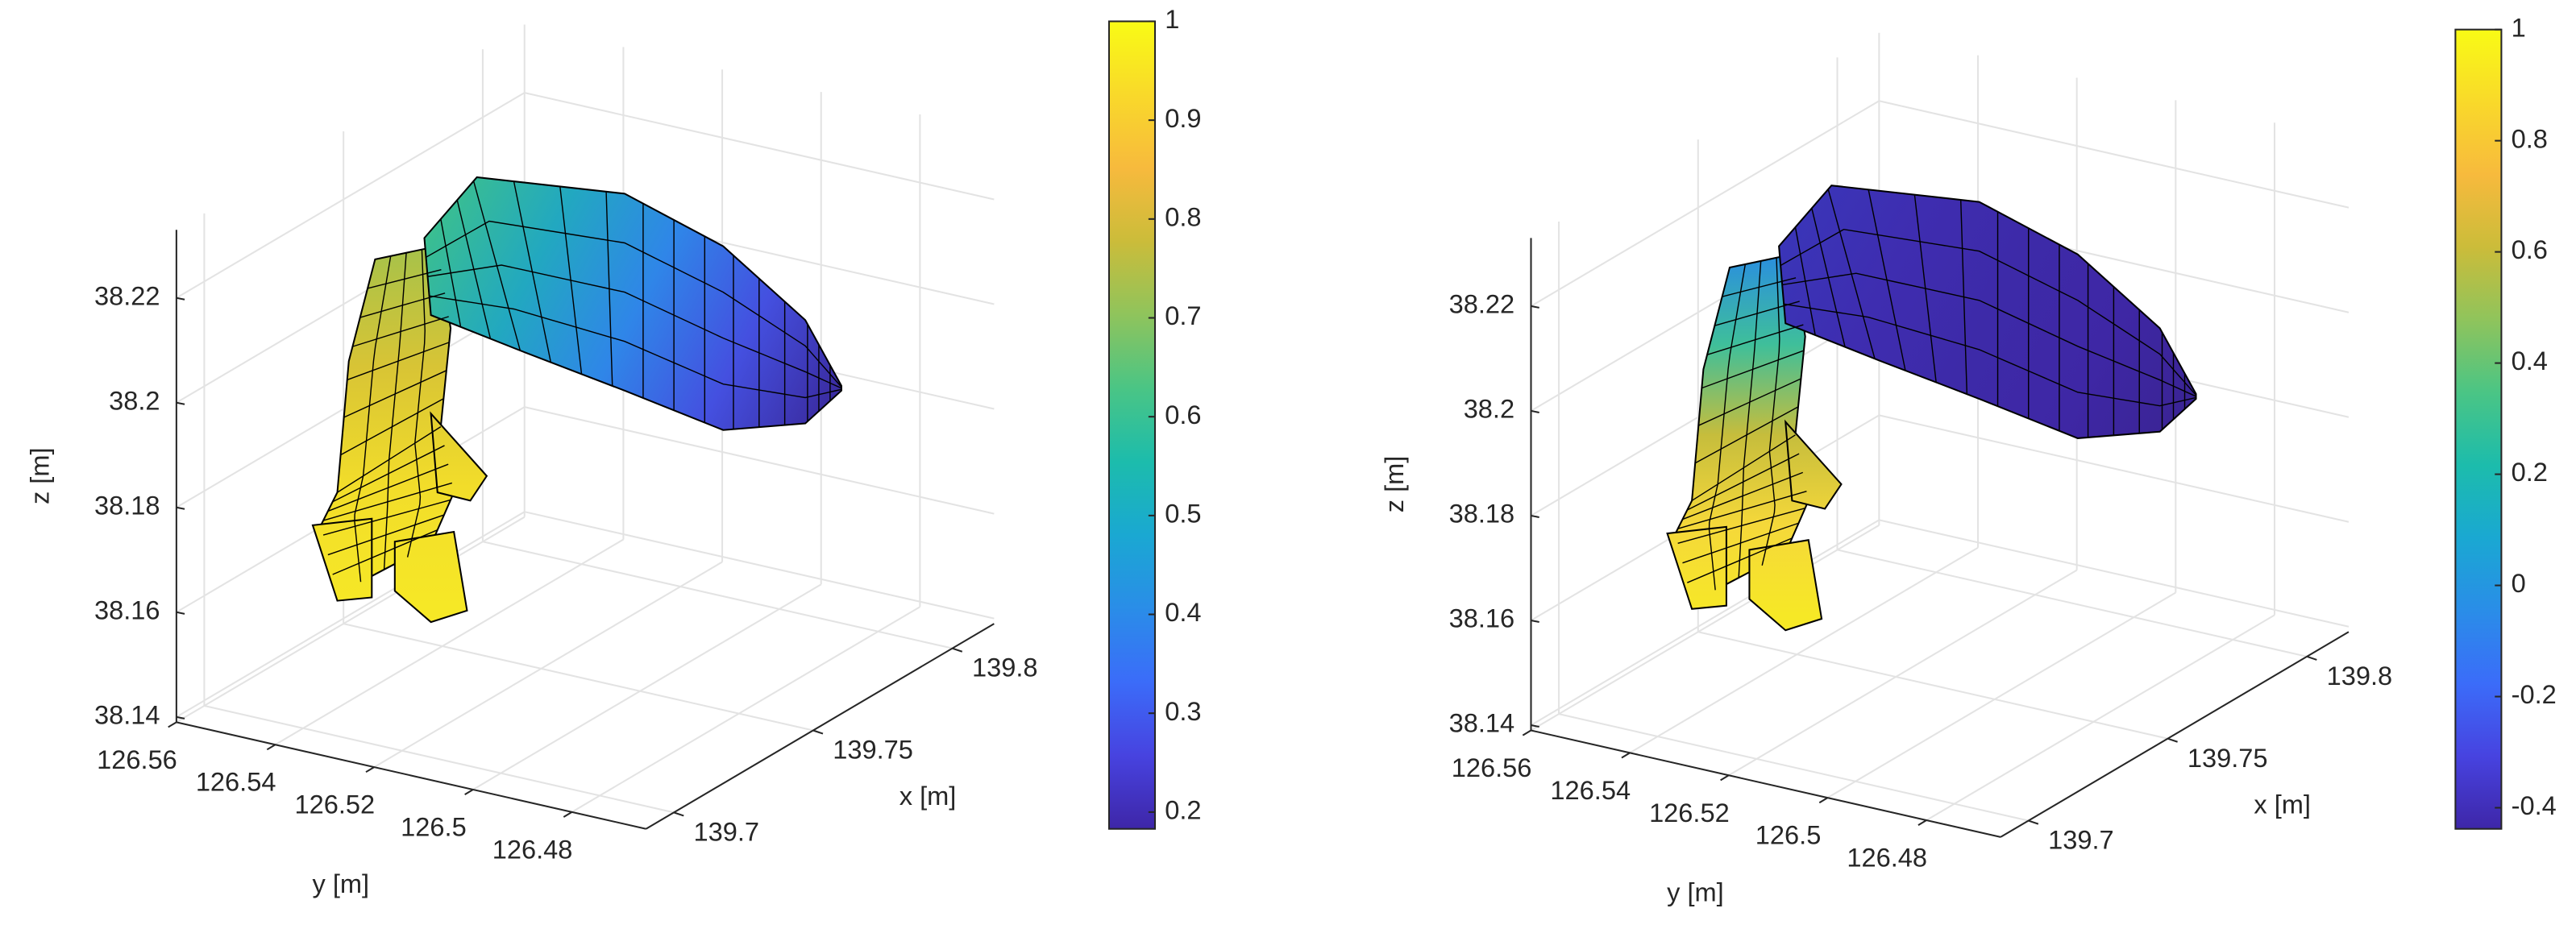 This screenshot has height=929, width=2576. I want to click on colorbar-tick-label: -0.2, so click(2534, 694).